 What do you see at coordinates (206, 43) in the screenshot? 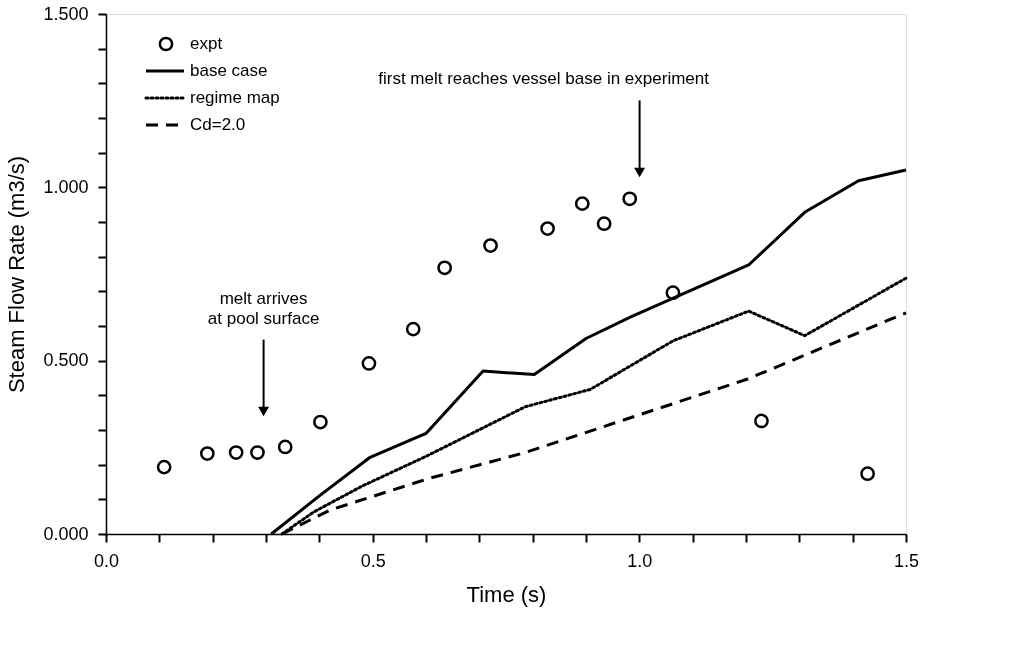
I see `legend-label: expt` at bounding box center [206, 43].